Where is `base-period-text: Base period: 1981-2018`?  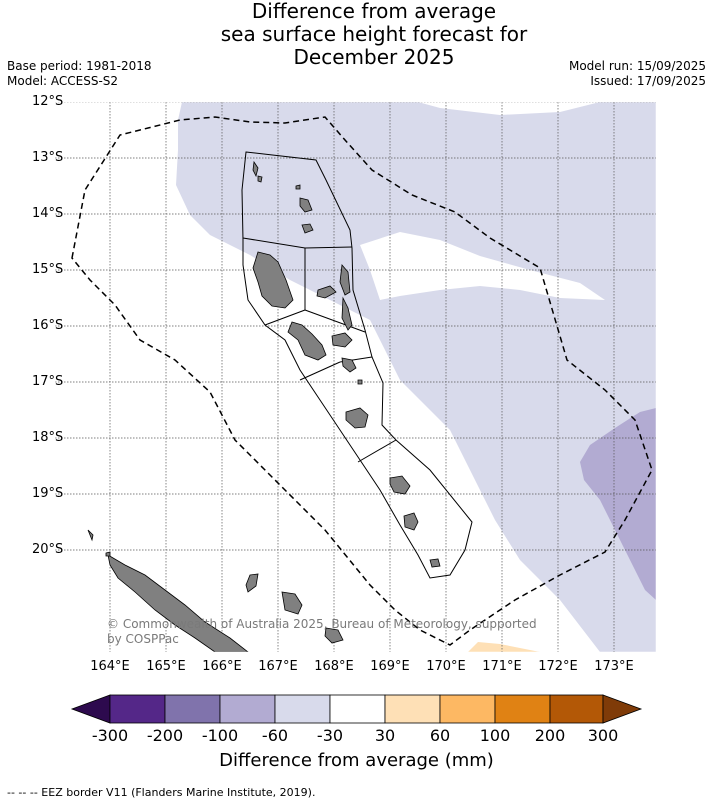
base-period-text: Base period: 1981-2018 is located at coordinates (79, 66).